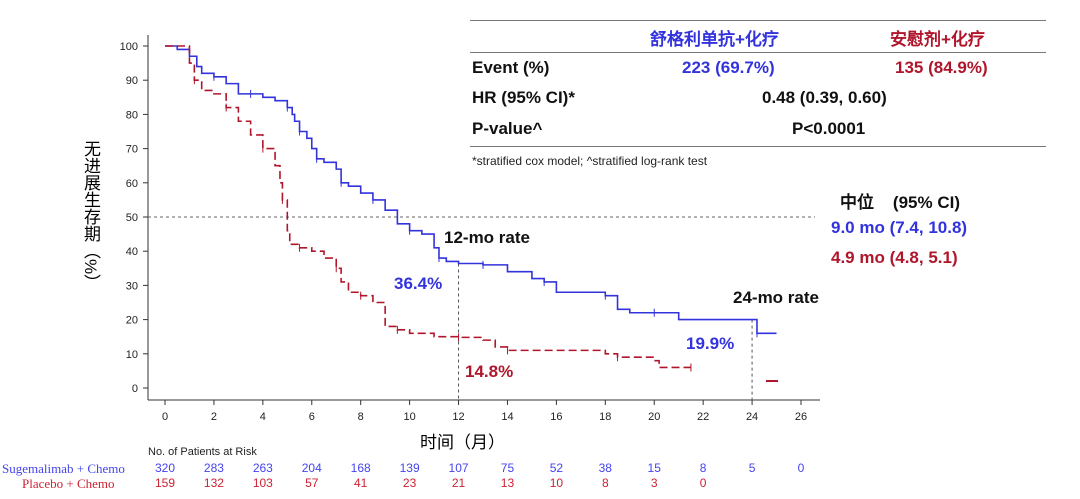  What do you see at coordinates (132, 355) in the screenshot?
I see `y-tick-label: 10` at bounding box center [132, 355].